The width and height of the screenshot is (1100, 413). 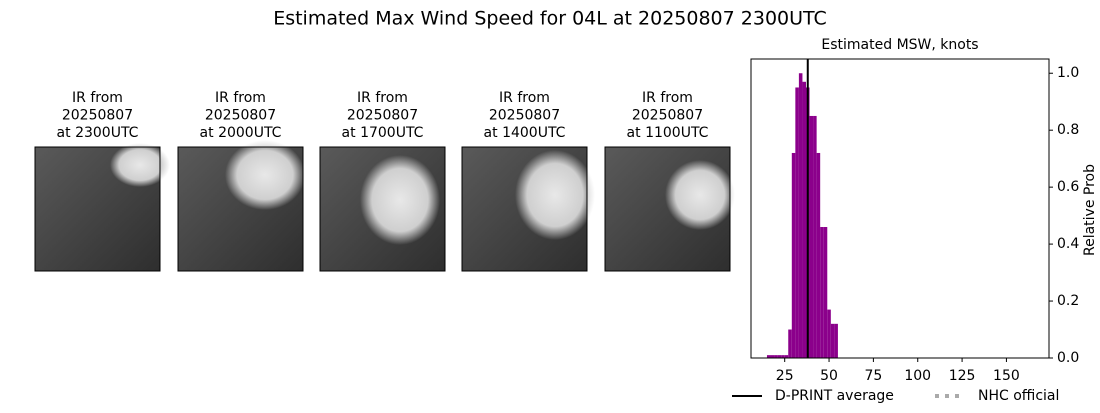 What do you see at coordinates (1068, 244) in the screenshot?
I see `y-tick-label: 0.4` at bounding box center [1068, 244].